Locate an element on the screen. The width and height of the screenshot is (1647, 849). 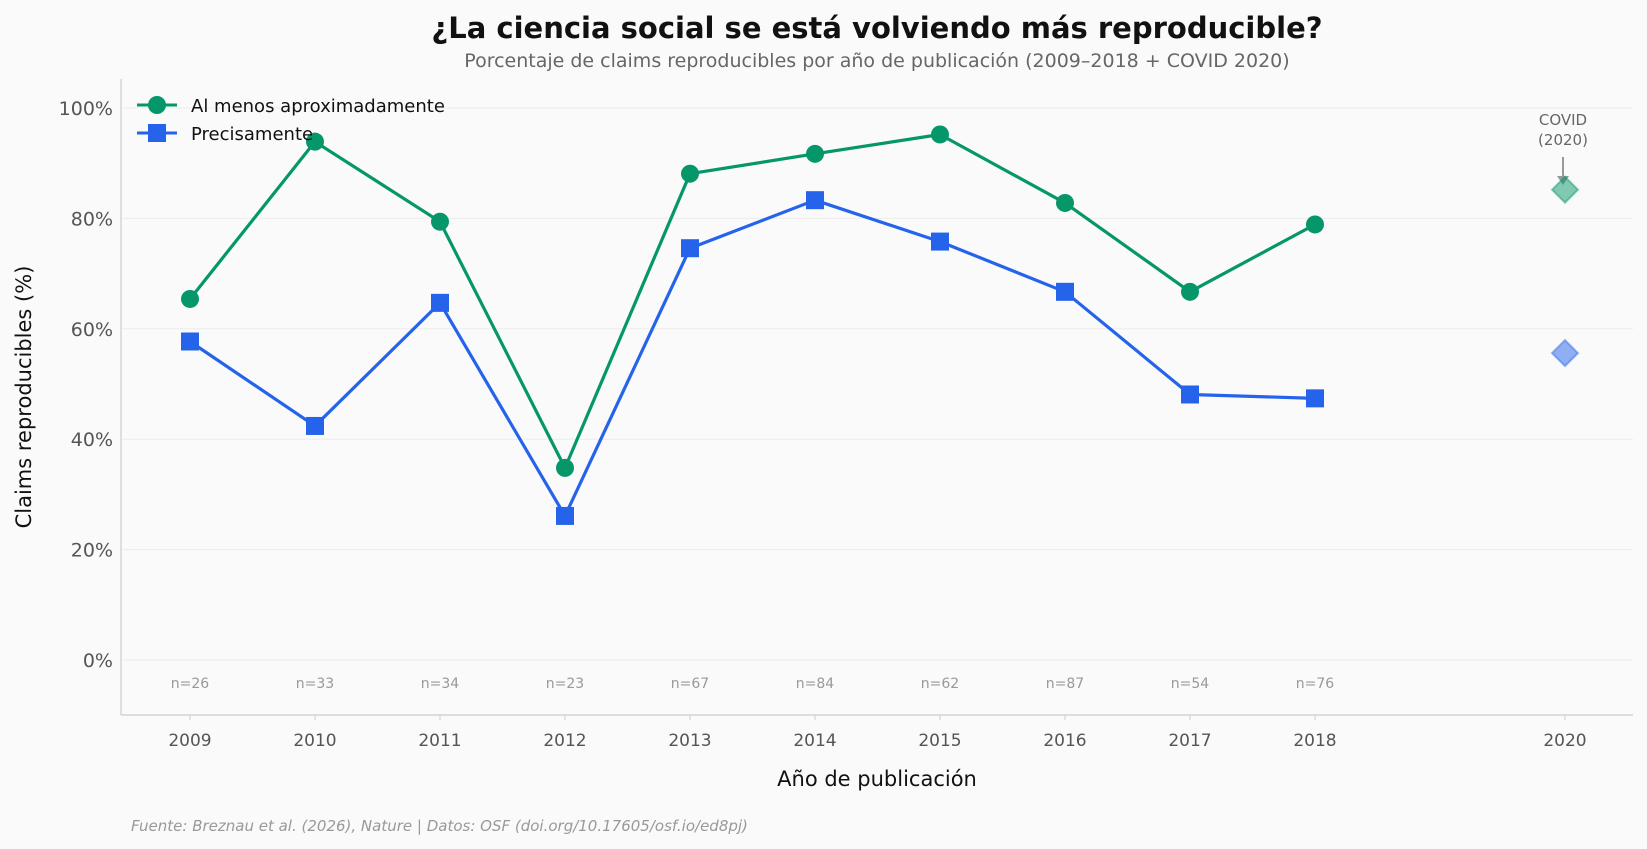
legend-marker-approx is located at coordinates (157, 105).